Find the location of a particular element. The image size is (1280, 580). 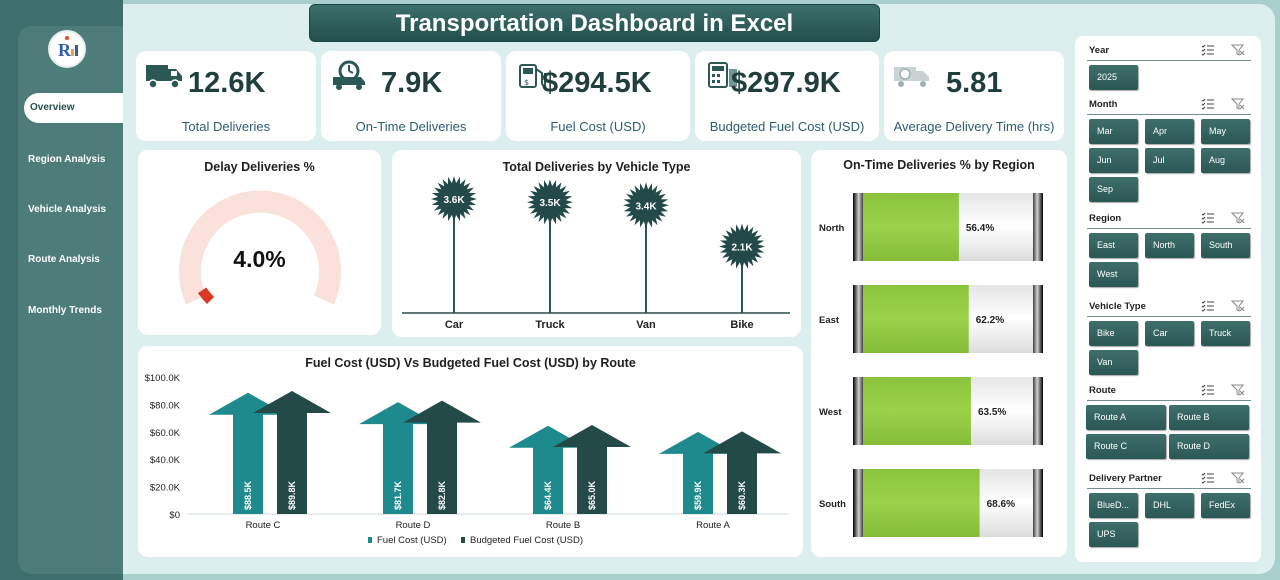

data-label: 3.4K is located at coordinates (646, 206).